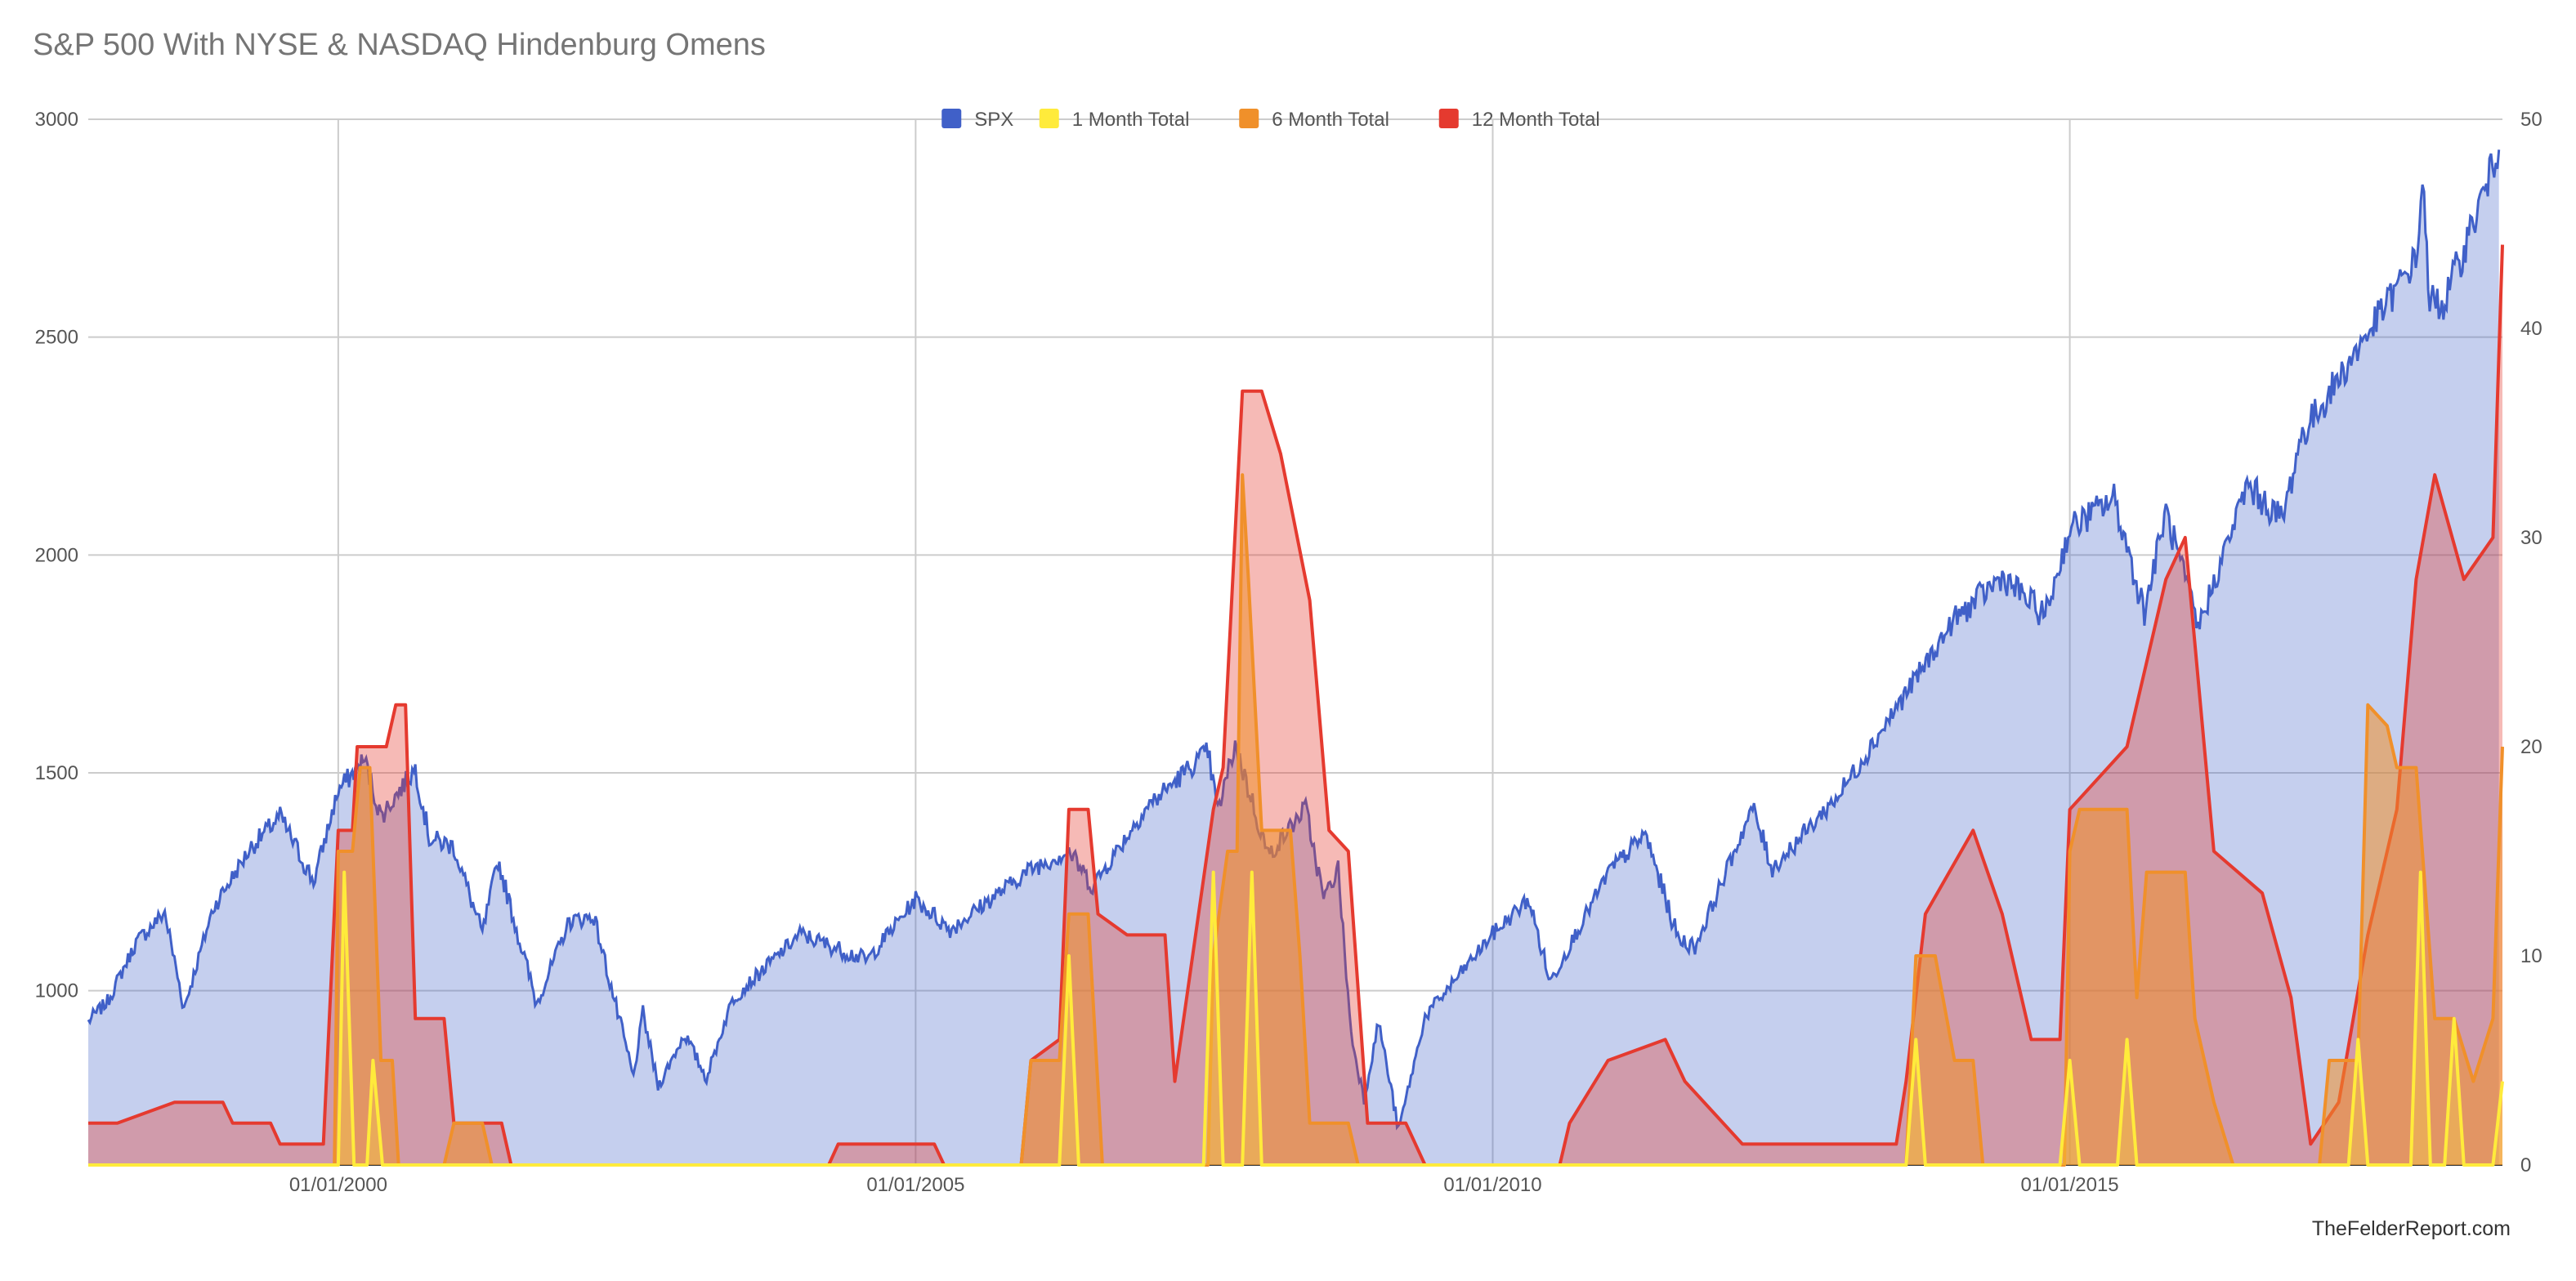  I want to click on x-tick-label: 01/01/2010, so click(1492, 1185).